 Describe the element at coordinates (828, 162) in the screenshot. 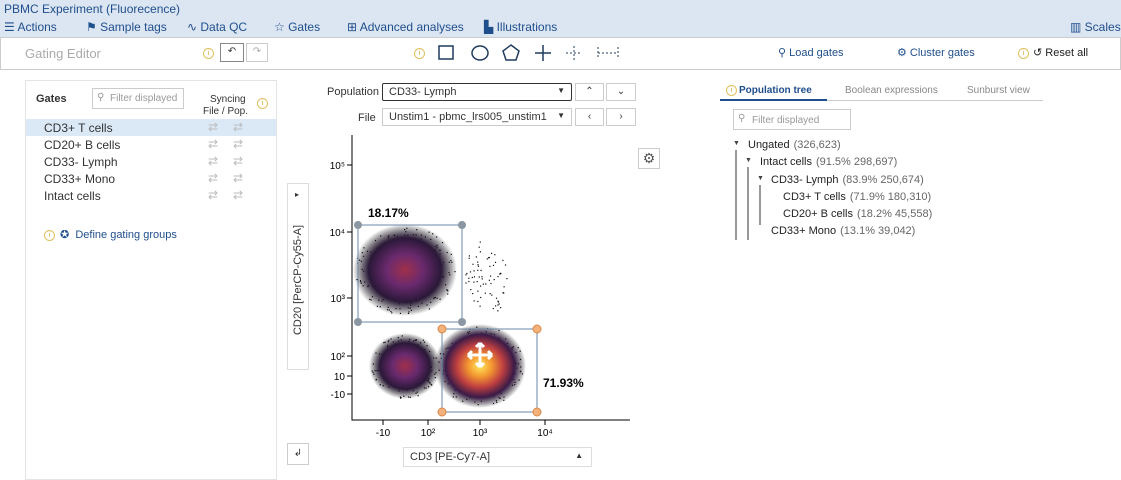

I see `tree-node: Intact cells (91.5% 298,697)` at that location.